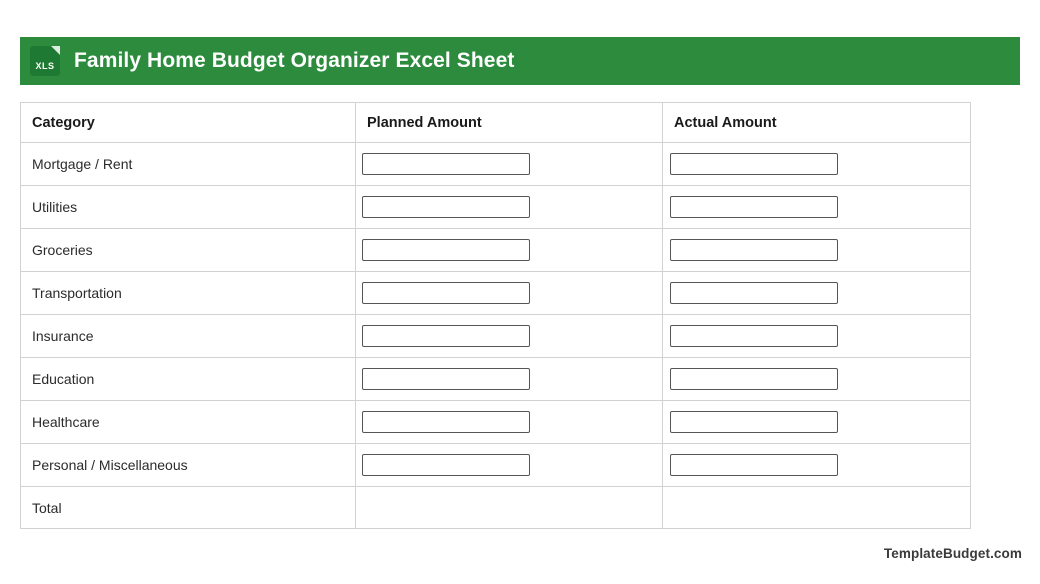  I want to click on cell-category: Utilities, so click(188, 207).